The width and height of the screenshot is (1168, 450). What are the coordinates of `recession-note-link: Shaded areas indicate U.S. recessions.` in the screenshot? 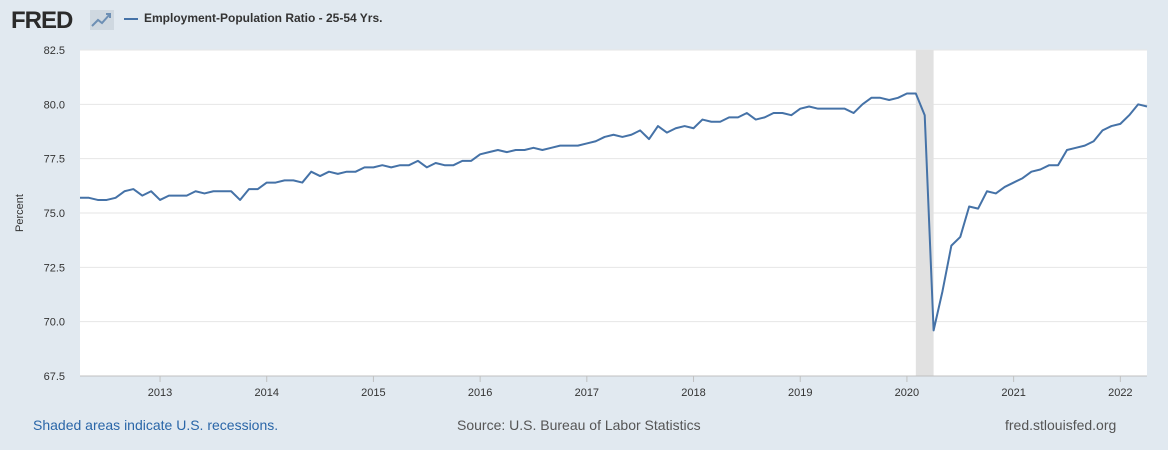 It's located at (156, 425).